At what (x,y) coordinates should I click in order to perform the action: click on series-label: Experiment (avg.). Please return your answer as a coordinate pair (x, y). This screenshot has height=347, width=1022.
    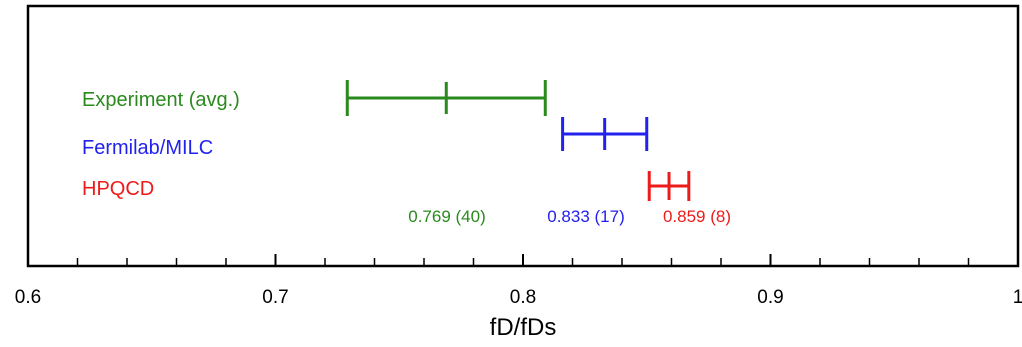
    Looking at the image, I should click on (161, 100).